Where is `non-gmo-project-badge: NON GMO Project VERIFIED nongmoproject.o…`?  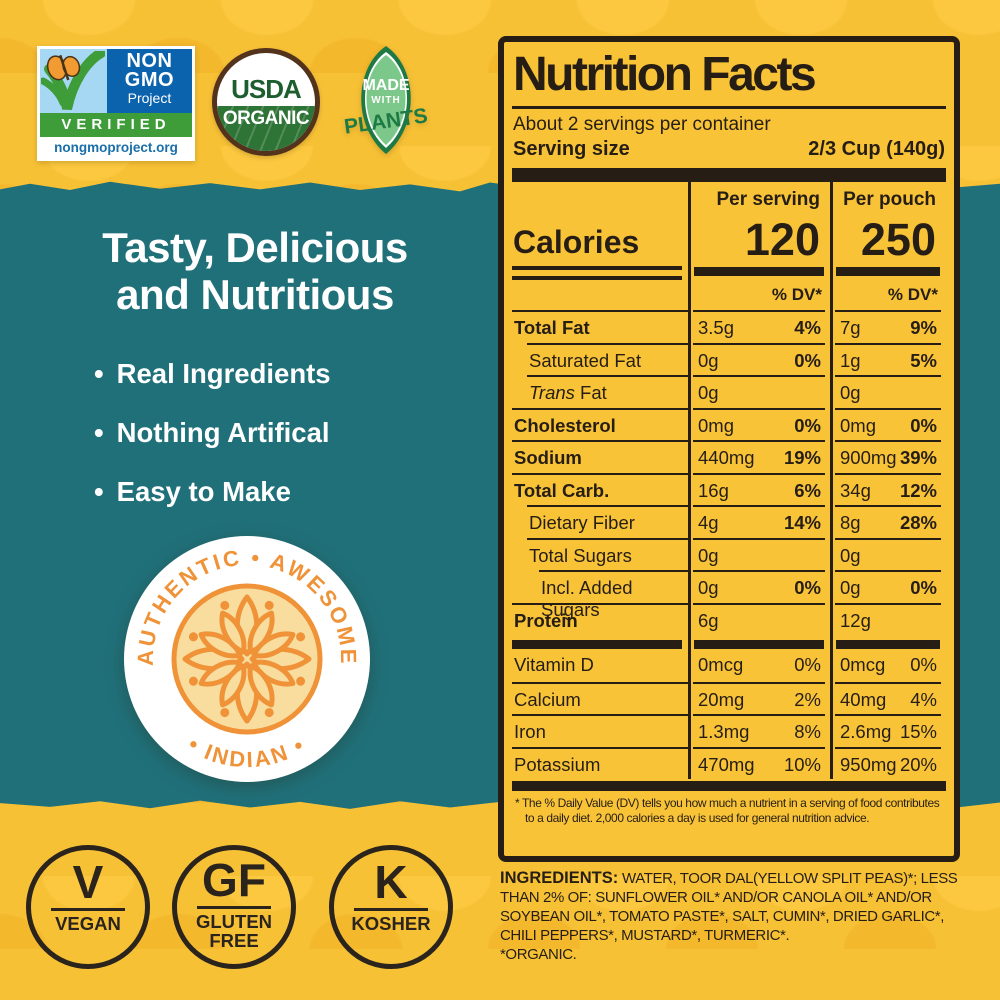 non-gmo-project-badge: NON GMO Project VERIFIED nongmoproject.o… is located at coordinates (116, 103).